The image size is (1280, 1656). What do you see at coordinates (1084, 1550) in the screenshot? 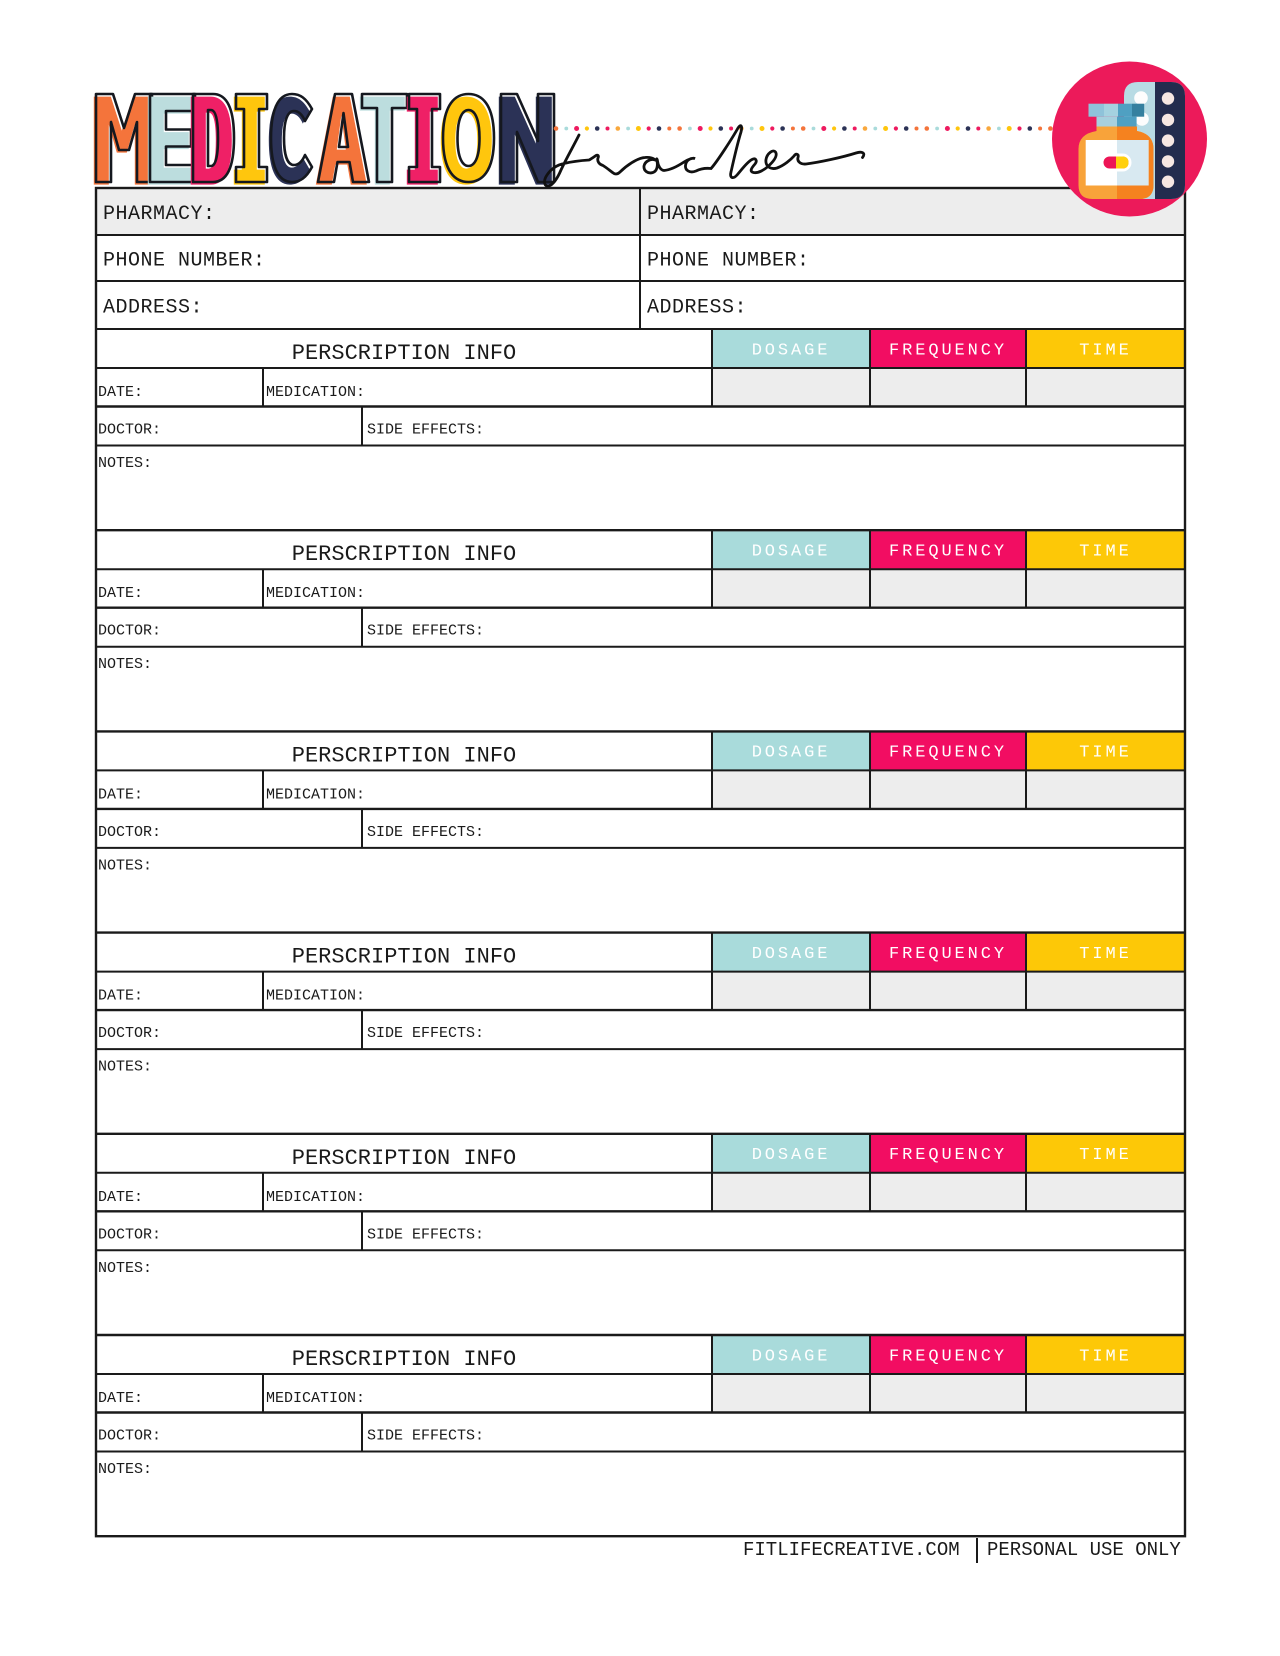
I see `svg-text: PERSONAL USE ONLY` at bounding box center [1084, 1550].